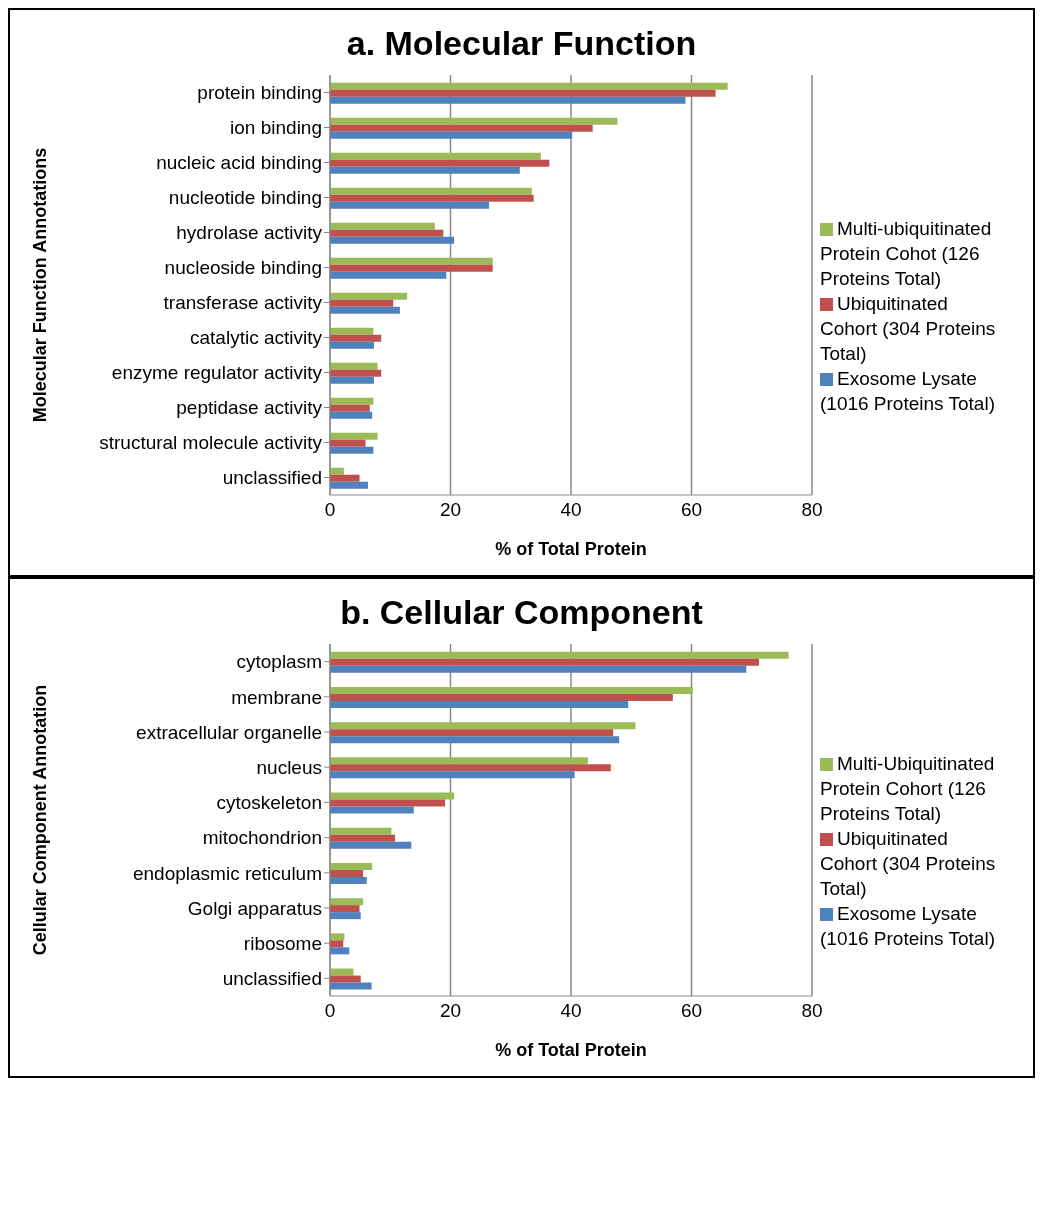 The height and width of the screenshot is (1215, 1049). Describe the element at coordinates (259, 93) in the screenshot. I see `y-tick-label: protein binding` at that location.